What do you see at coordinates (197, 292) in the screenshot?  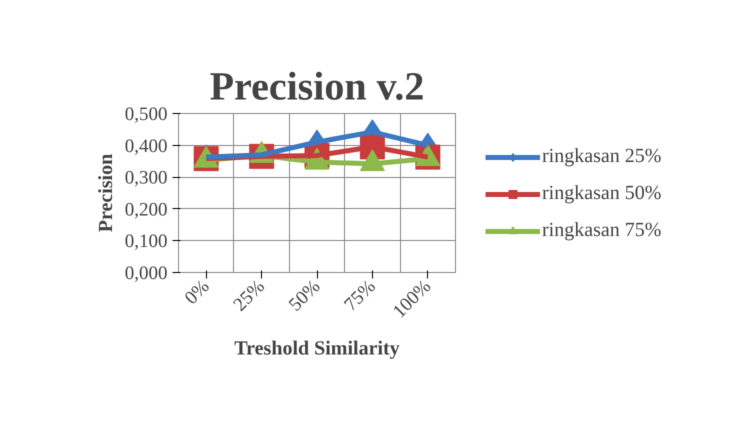 I see `x-tick-label: 0%` at bounding box center [197, 292].